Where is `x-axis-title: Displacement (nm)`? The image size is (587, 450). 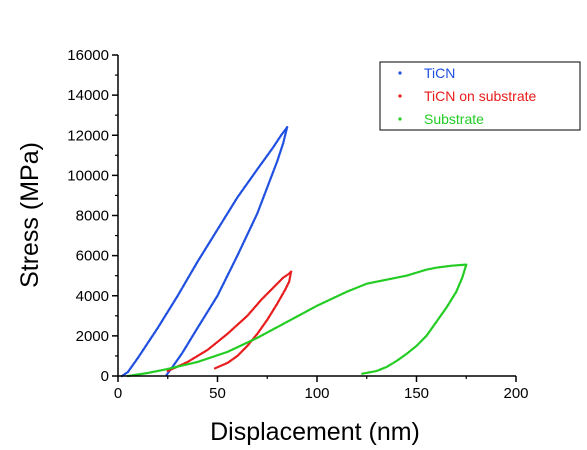 x-axis-title: Displacement (nm) is located at coordinates (315, 432).